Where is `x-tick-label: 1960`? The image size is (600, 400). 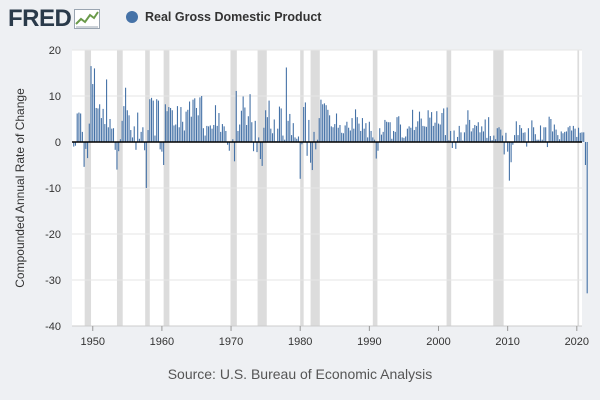
x-tick-label: 1960 is located at coordinates (162, 342).